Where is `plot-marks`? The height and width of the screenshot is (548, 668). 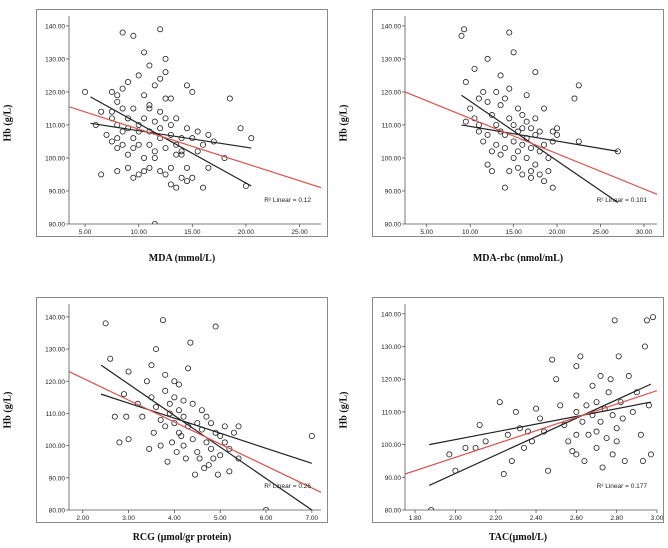
plot-marks is located at coordinates (195, 125).